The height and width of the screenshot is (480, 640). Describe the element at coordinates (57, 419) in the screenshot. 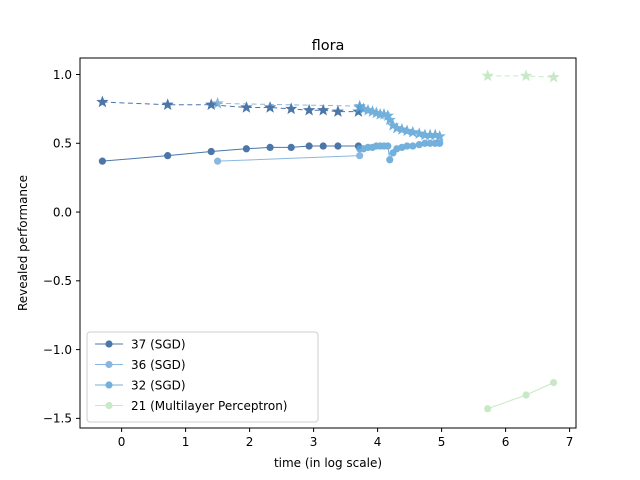

I see `y-tick-label: −1.5` at that location.